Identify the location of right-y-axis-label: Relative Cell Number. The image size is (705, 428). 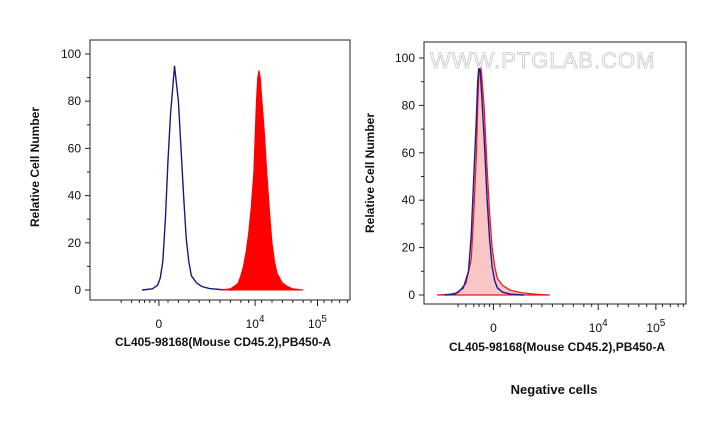
(370, 173).